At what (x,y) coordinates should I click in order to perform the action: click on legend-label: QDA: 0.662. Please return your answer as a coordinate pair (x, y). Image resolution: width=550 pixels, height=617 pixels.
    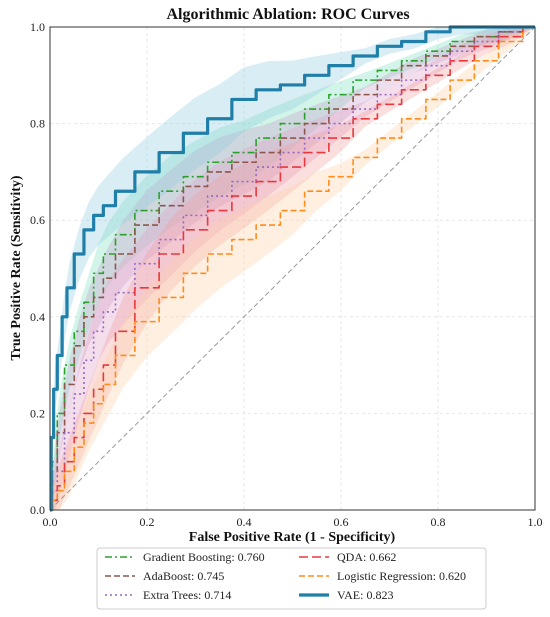
    Looking at the image, I should click on (366, 557).